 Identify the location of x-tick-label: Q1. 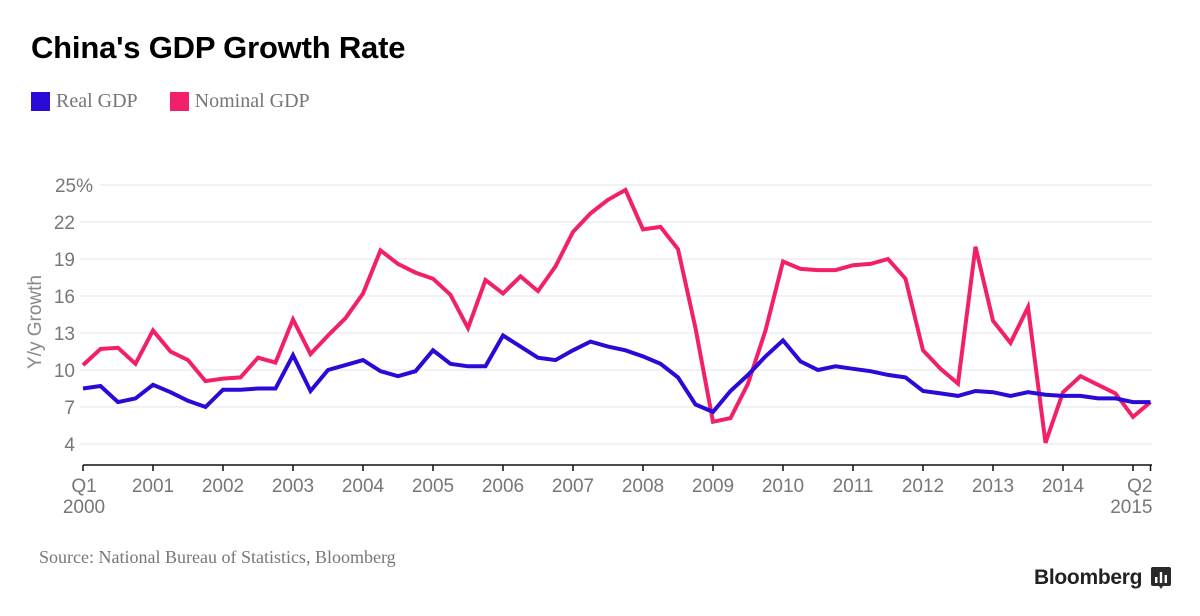
(83, 486).